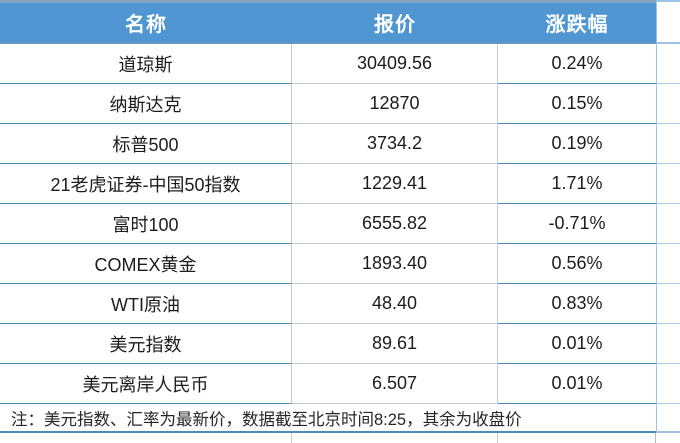  I want to click on header-right-strip, so click(668, 22).